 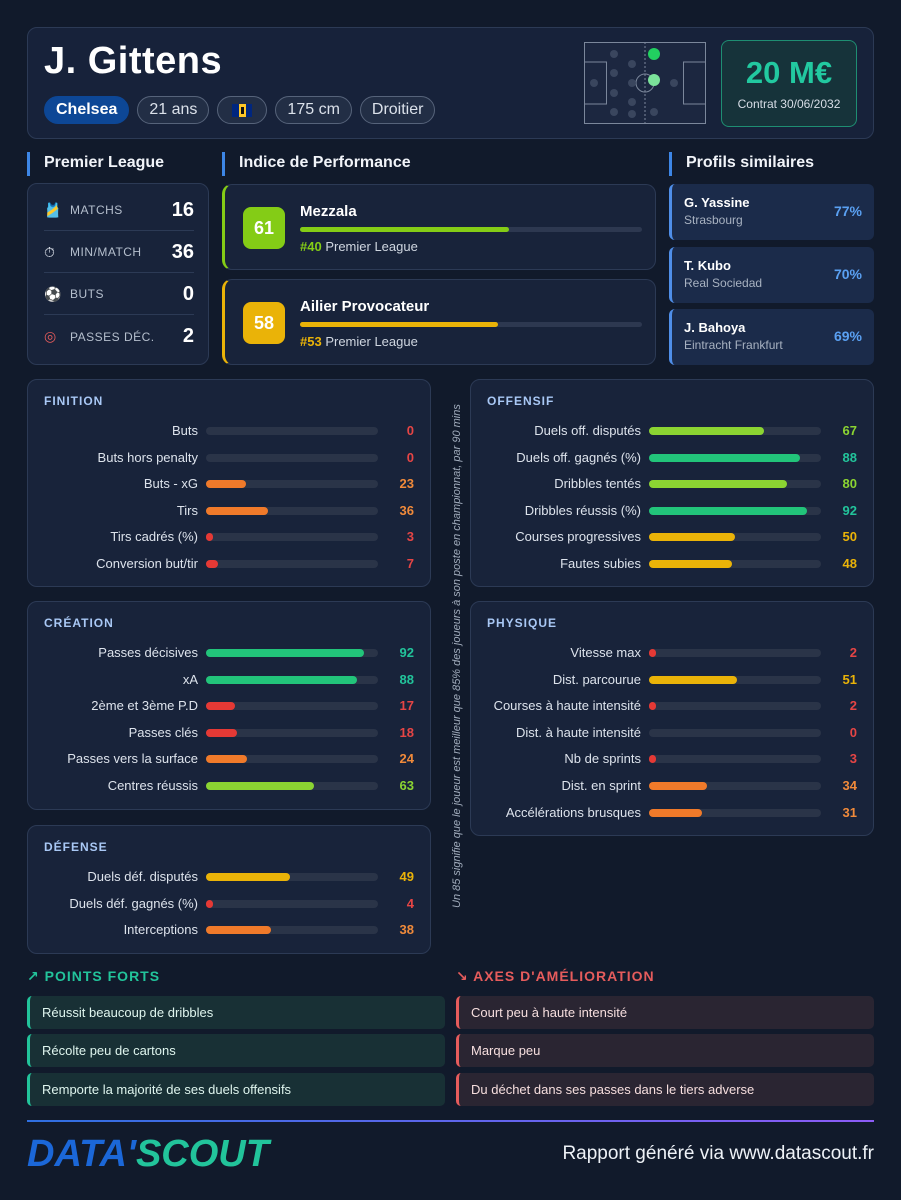 I want to click on stat-row: Passes vers la surface 24, so click(x=229, y=759).